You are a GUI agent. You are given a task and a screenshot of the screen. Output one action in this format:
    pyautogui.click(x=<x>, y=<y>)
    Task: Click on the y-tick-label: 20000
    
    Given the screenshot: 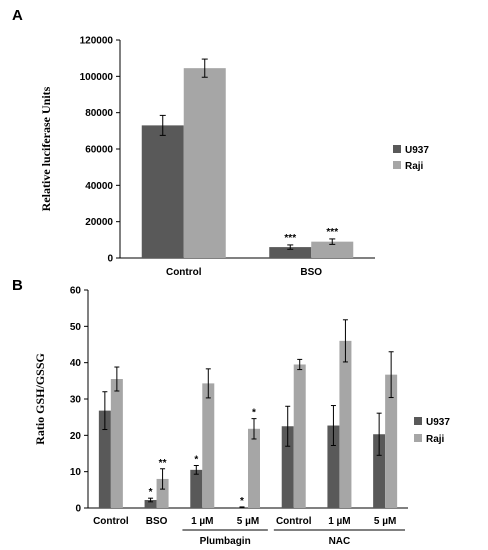 What is the action you would take?
    pyautogui.click(x=99, y=222)
    